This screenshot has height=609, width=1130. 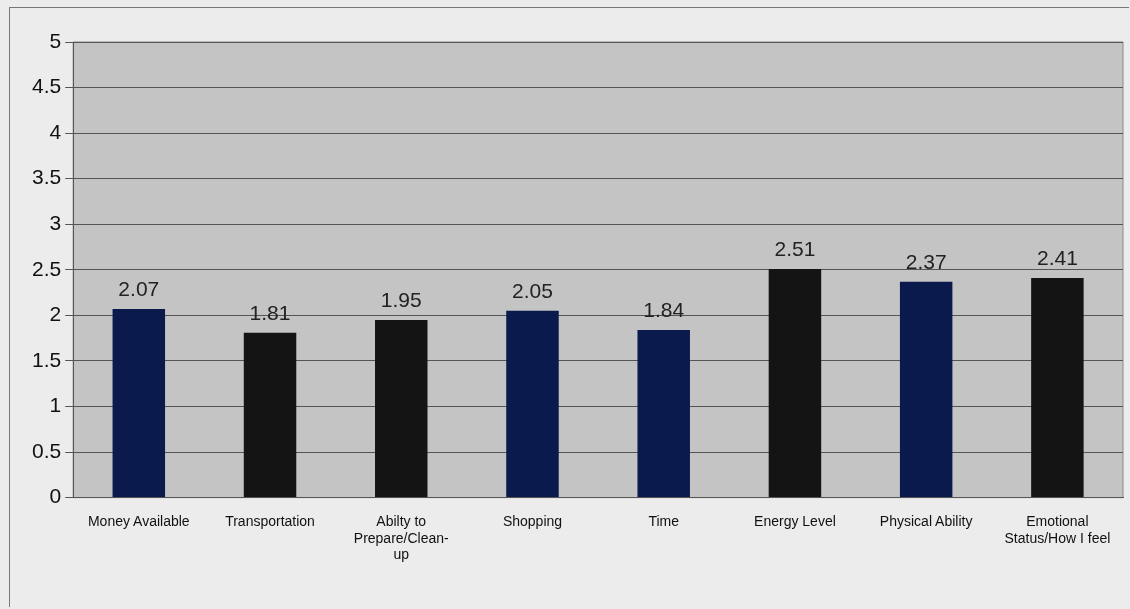 What do you see at coordinates (46, 359) in the screenshot?
I see `y-tick-label: 1.5` at bounding box center [46, 359].